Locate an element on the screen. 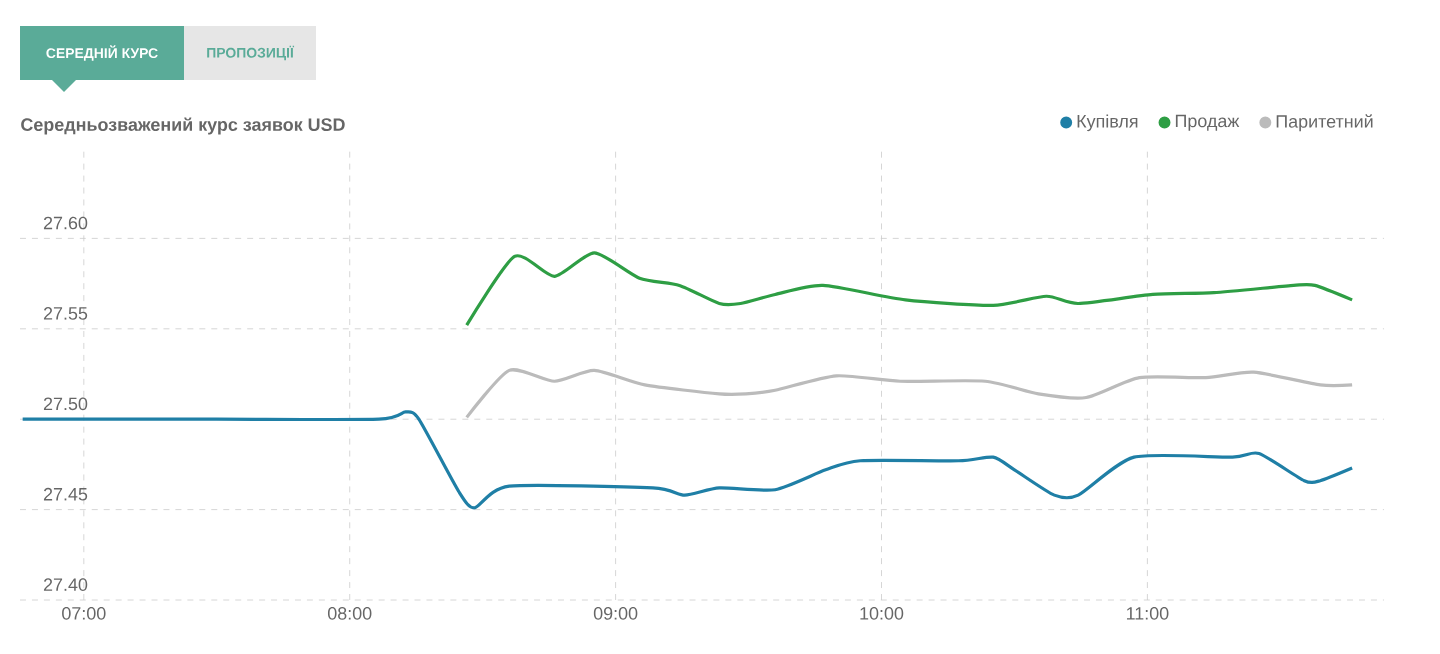 Image resolution: width=1440 pixels, height=654 pixels. x-tick-label: 08:00 is located at coordinates (349, 613).